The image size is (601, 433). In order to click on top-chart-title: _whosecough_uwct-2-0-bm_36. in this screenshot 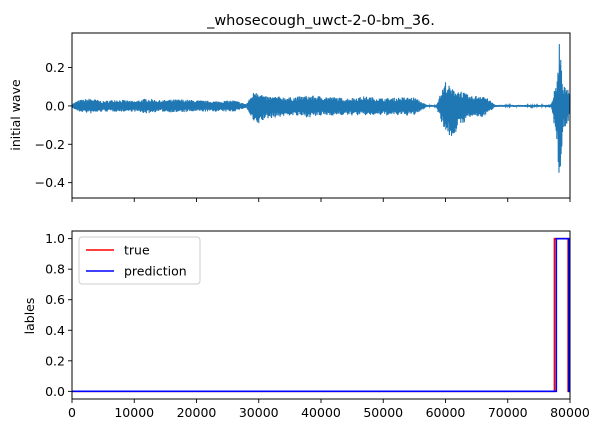, I will do `click(320, 21)`.